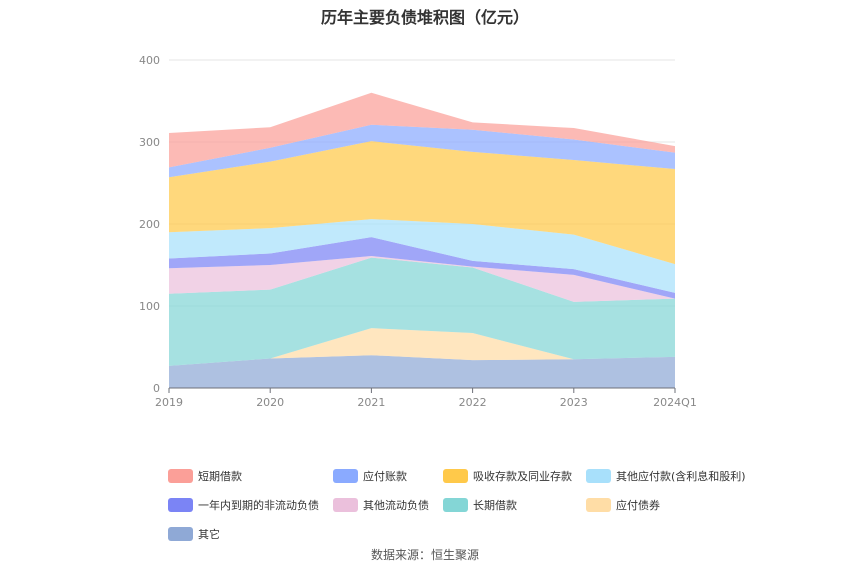 The width and height of the screenshot is (850, 575). What do you see at coordinates (522, 476) in the screenshot?
I see `legend-label: 吸收存款及同业存款` at bounding box center [522, 476].